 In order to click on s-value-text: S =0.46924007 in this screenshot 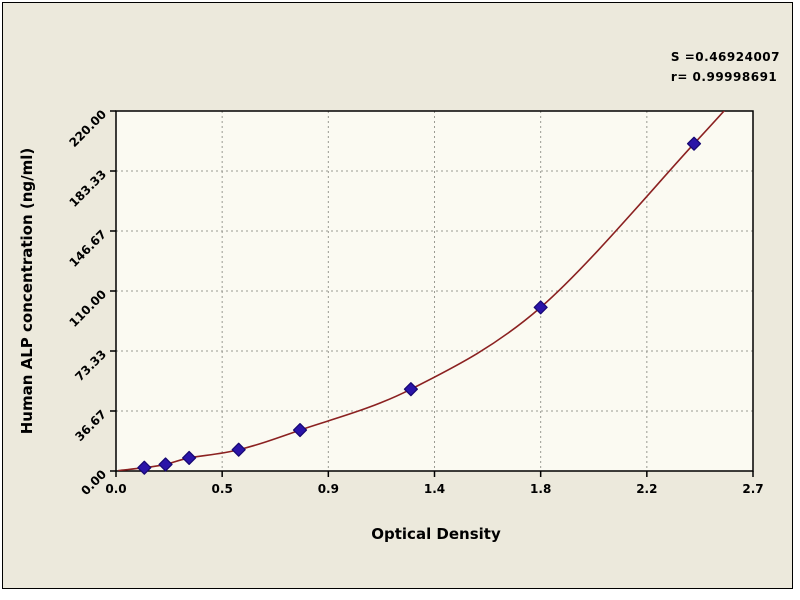, I will do `click(725, 57)`.